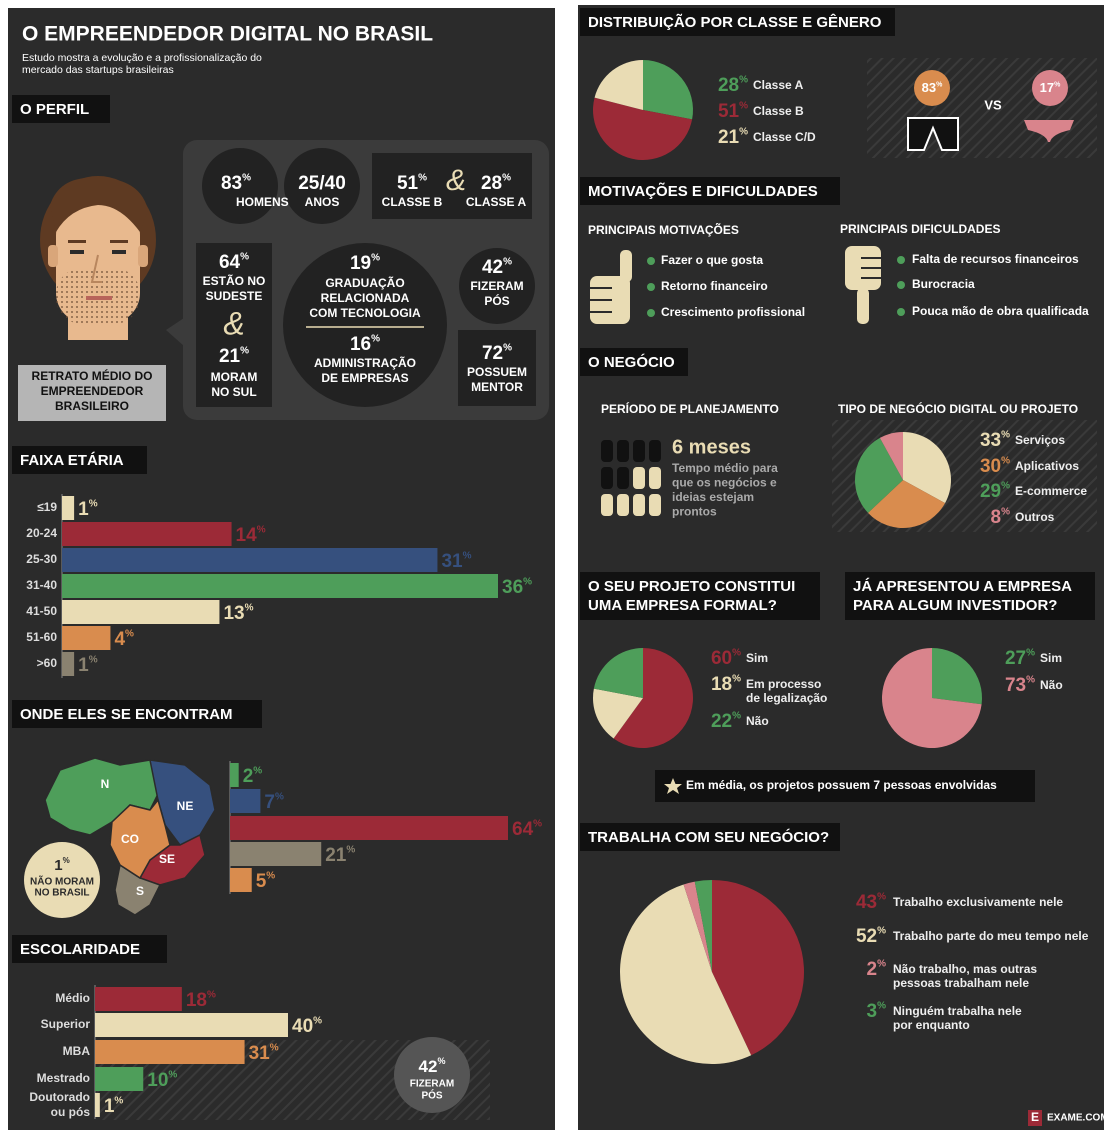 The height and width of the screenshot is (1130, 1104). I want to click on label: FIZERAM, so click(496, 286).